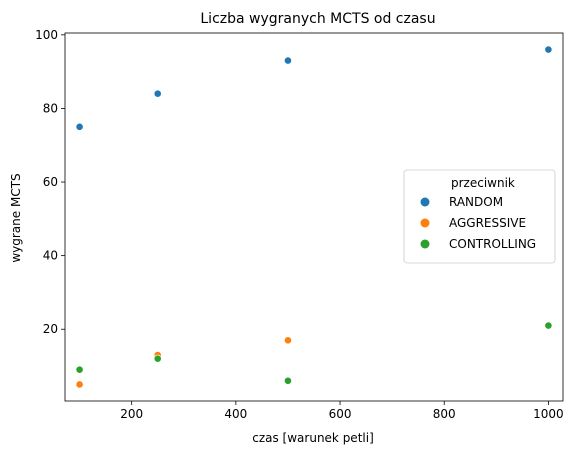 This screenshot has height=455, width=575. Describe the element at coordinates (548, 414) in the screenshot. I see `x-tick-label: 1000` at that location.